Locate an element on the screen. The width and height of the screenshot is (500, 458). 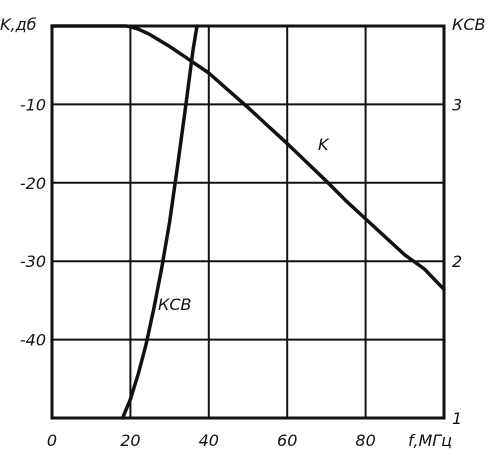
y-tick-label-left: -20 is located at coordinates (33, 183).